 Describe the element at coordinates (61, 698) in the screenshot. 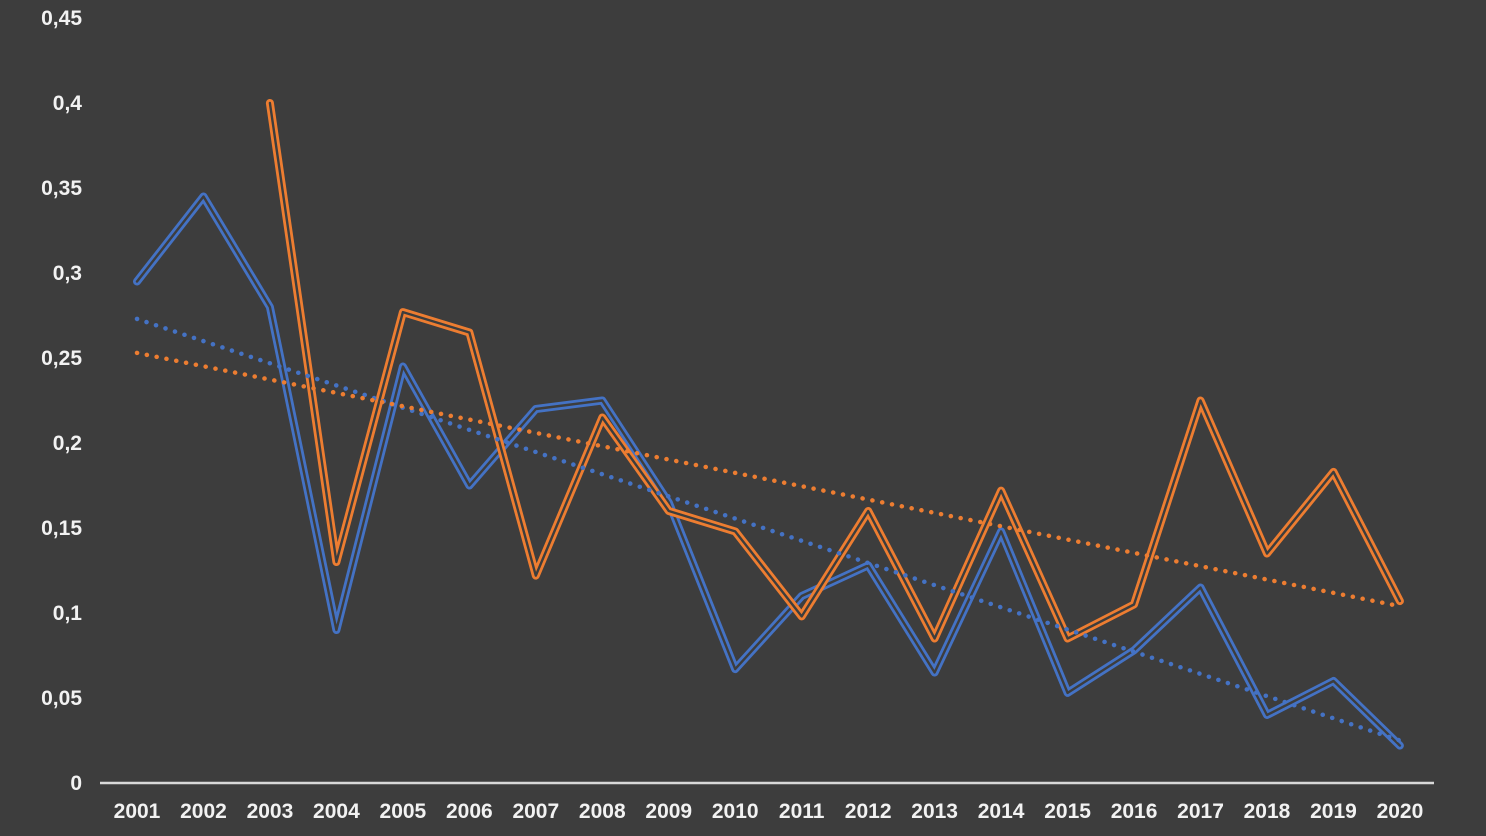

I see `y-axis-tick-label: 0,05` at that location.